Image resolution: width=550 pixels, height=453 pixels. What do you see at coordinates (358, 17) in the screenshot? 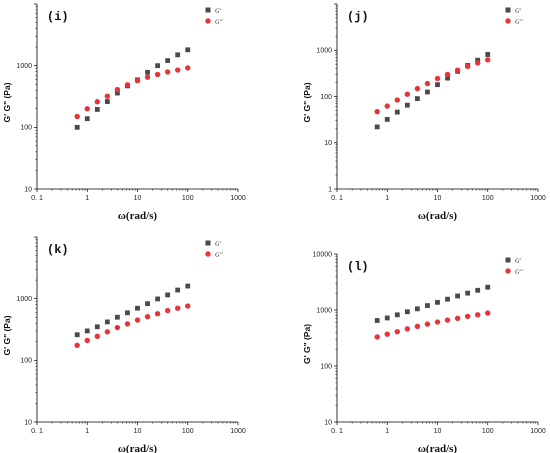
I see `panel-label: (j)` at bounding box center [358, 17].